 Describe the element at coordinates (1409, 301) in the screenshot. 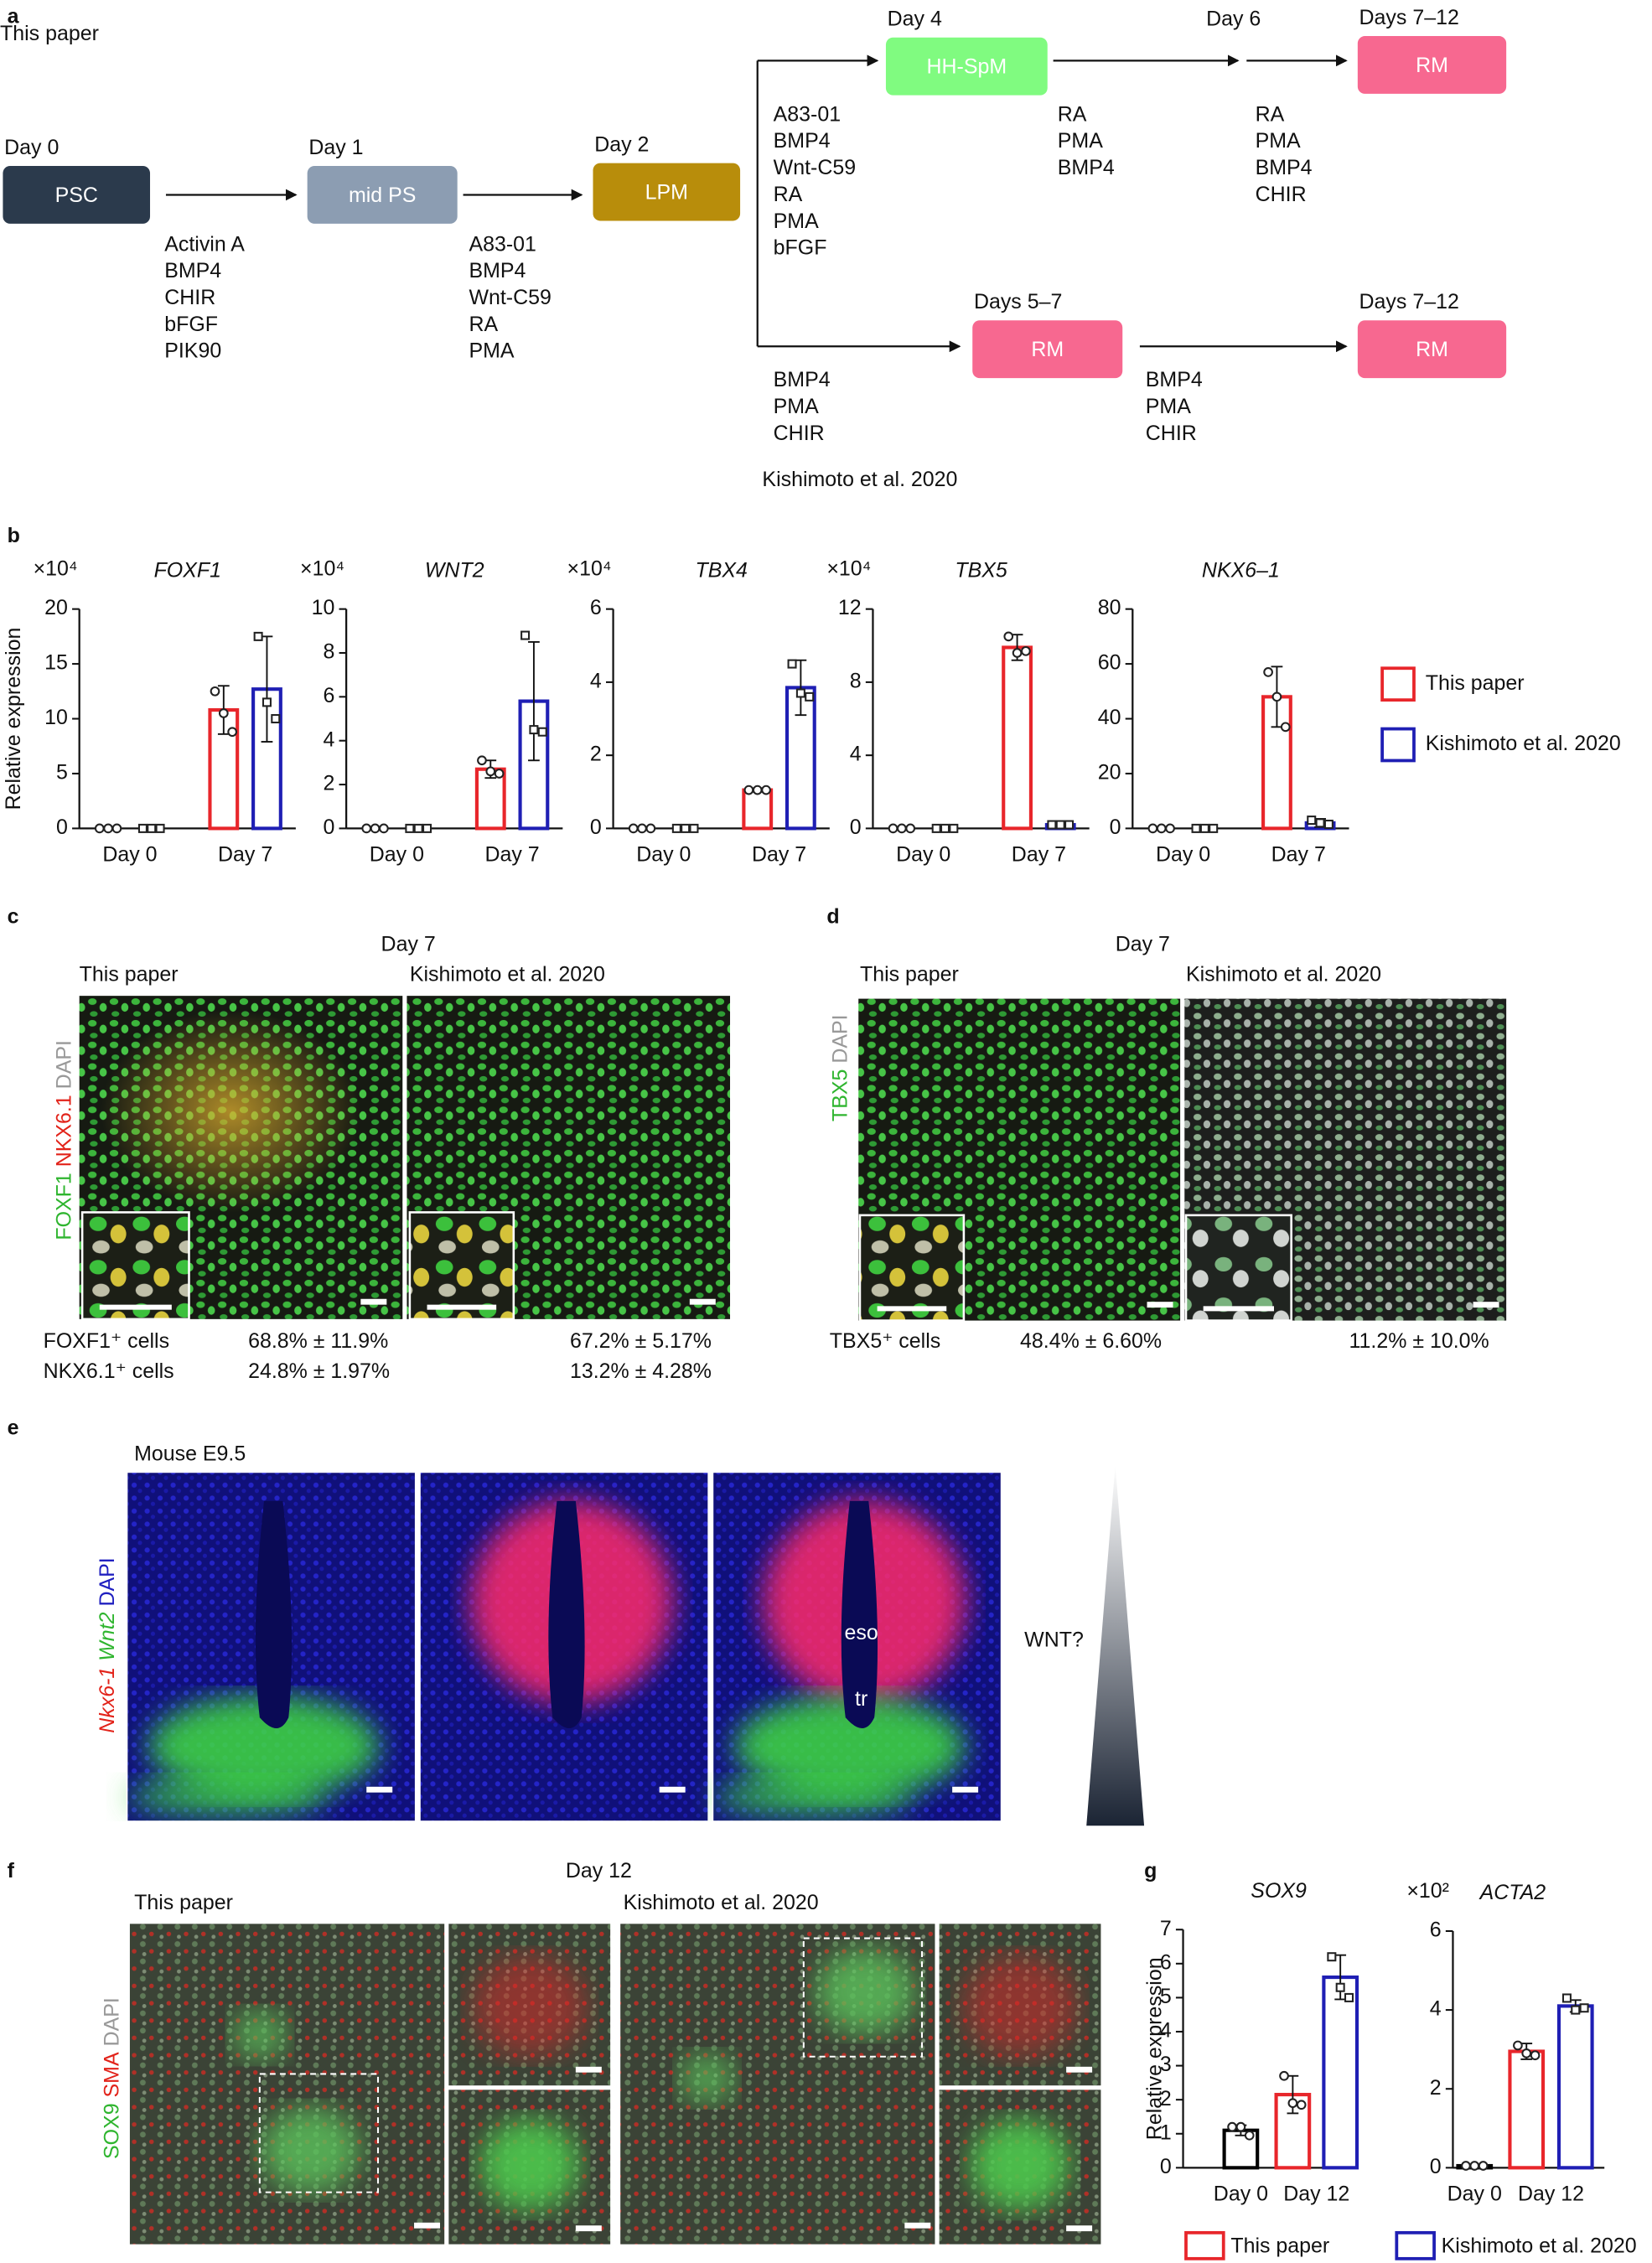

I see `stage-day: Days 7–12` at that location.